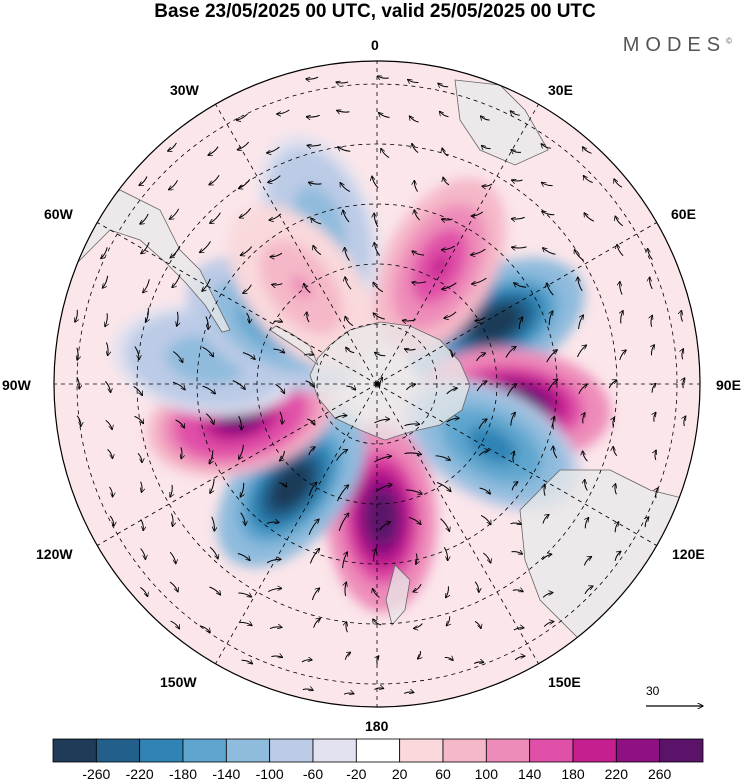 This screenshot has height=783, width=750. I want to click on brand-logo: MODES©, so click(677, 45).